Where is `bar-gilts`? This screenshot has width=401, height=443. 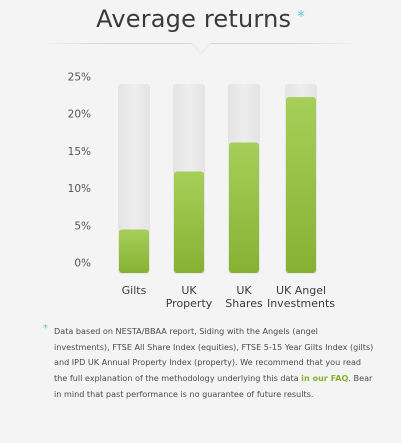
bar-gilts is located at coordinates (134, 251).